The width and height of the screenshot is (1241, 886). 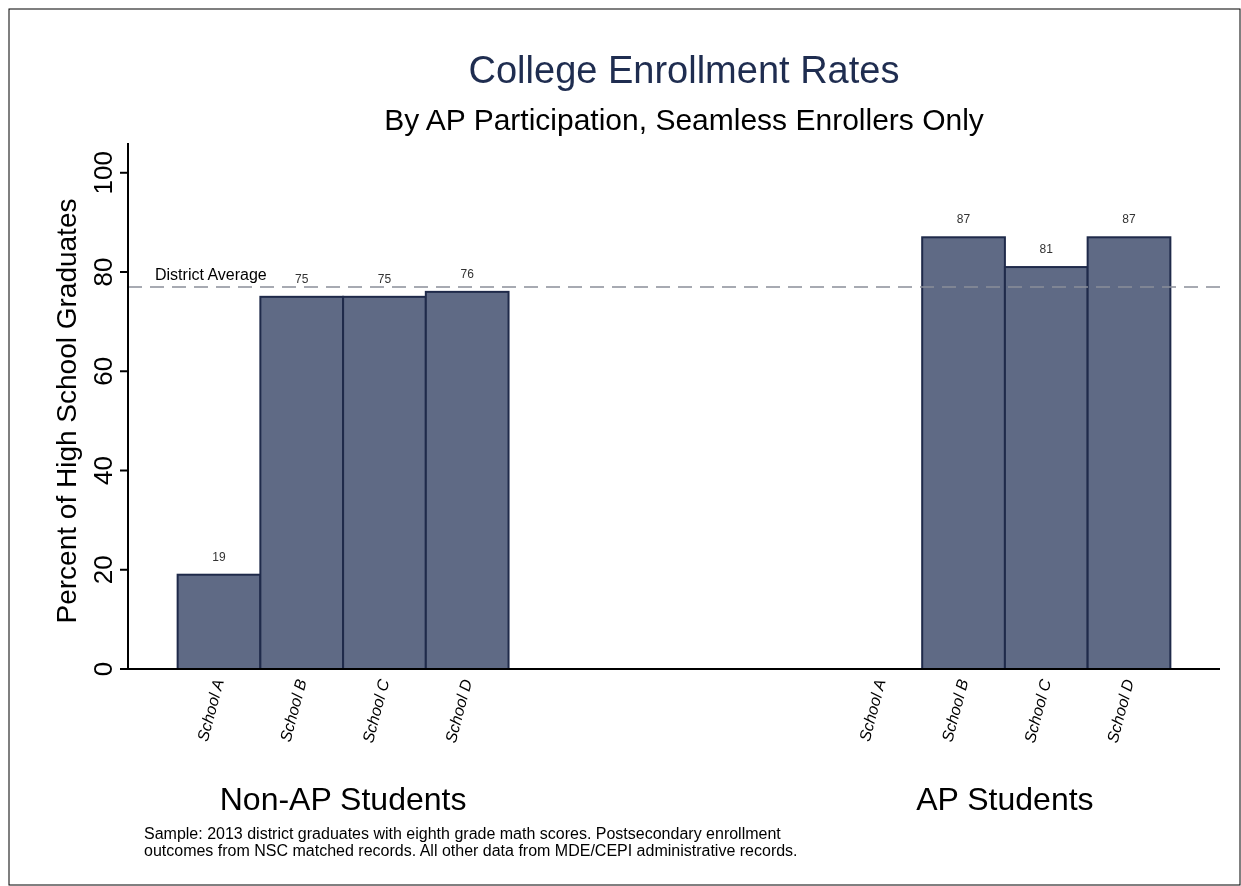 I want to click on chart-title: College Enrollment Rates, so click(x=684, y=70).